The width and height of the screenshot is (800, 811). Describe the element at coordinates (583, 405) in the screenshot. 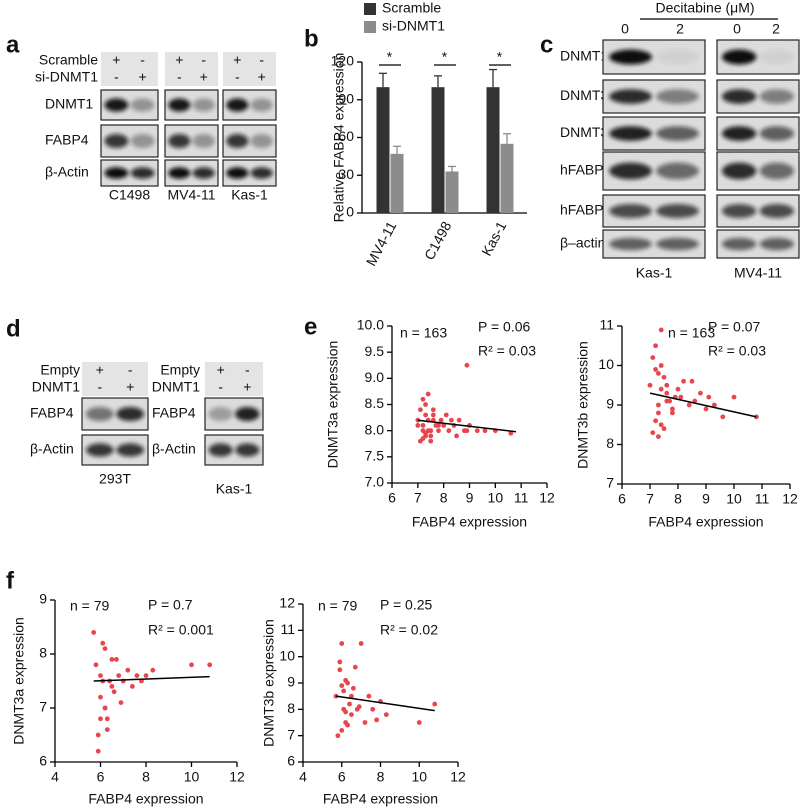

I see `y-axis-label: DNMT3b expression` at that location.